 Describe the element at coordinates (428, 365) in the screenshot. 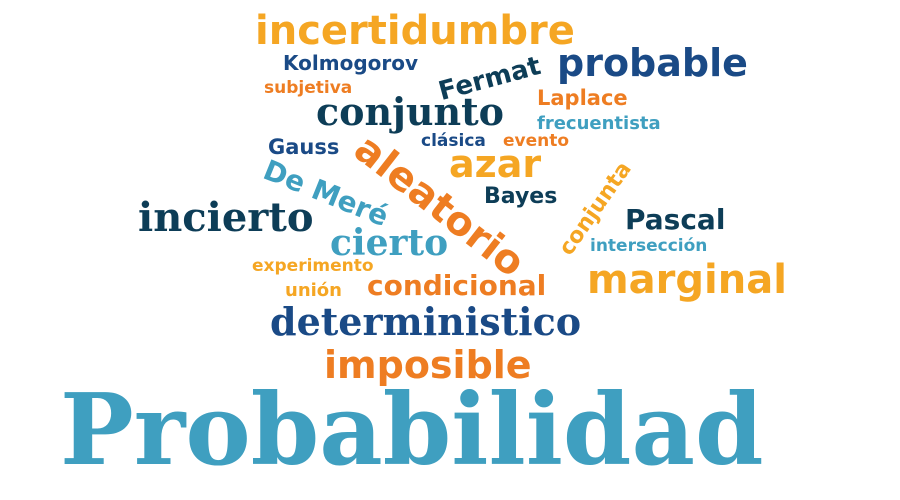

I see `word-imposible: imposible` at that location.